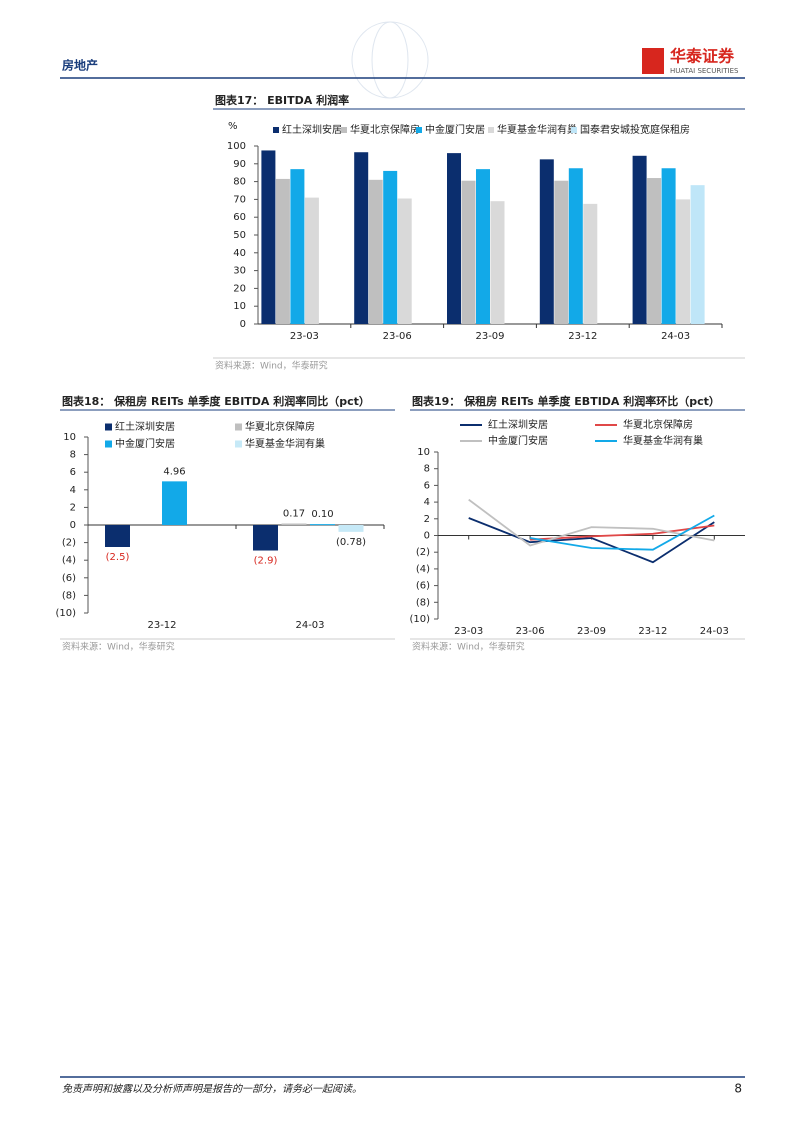 The image size is (802, 1137). I want to click on logo: 华泰证券, so click(702, 56).